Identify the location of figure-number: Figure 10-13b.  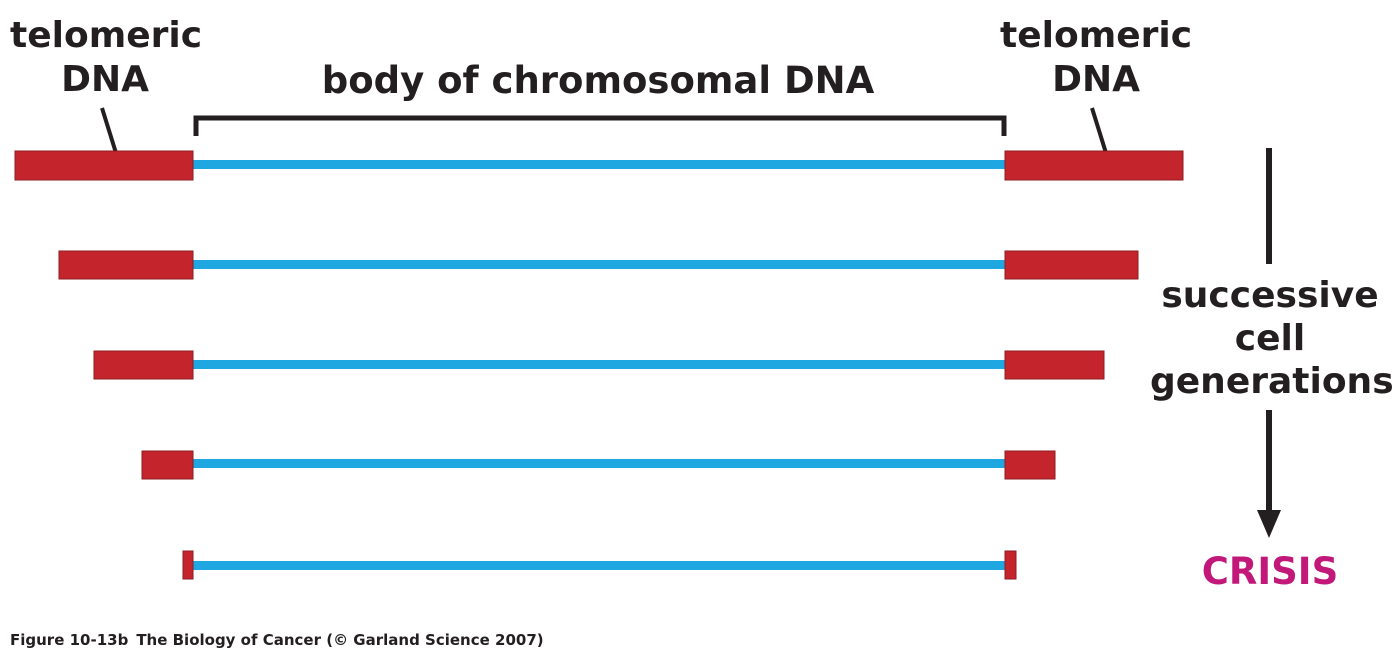
(69, 640).